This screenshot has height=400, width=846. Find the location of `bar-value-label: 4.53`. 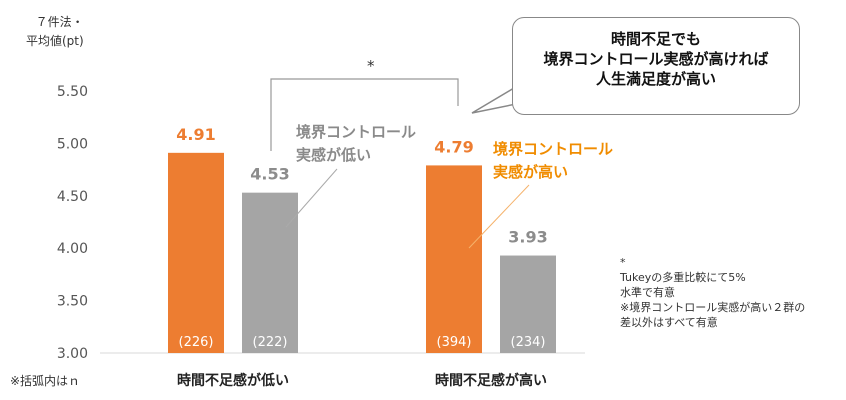

bar-value-label: 4.53 is located at coordinates (269, 174).